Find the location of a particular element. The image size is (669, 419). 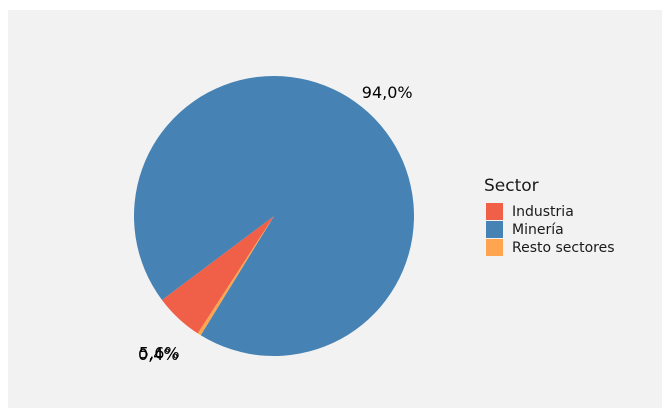

legend-label: Minería is located at coordinates (538, 230).